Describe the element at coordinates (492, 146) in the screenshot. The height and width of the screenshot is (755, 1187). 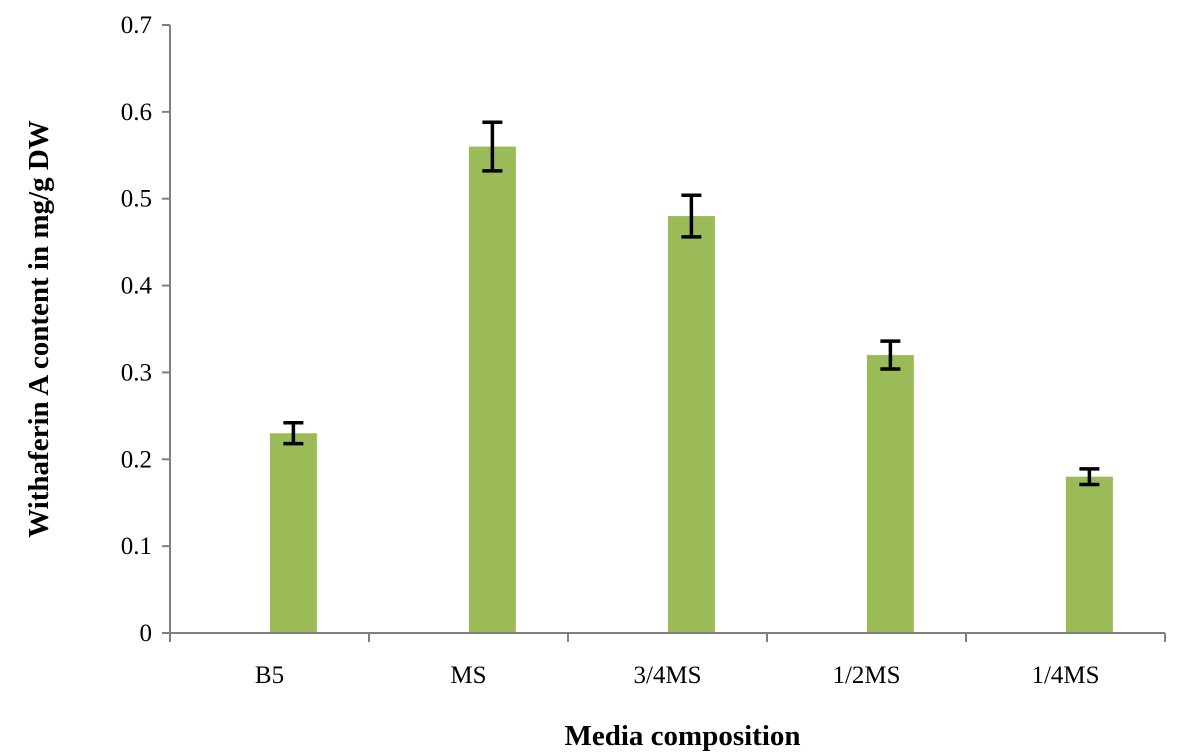
I see `error-bar-MS` at that location.